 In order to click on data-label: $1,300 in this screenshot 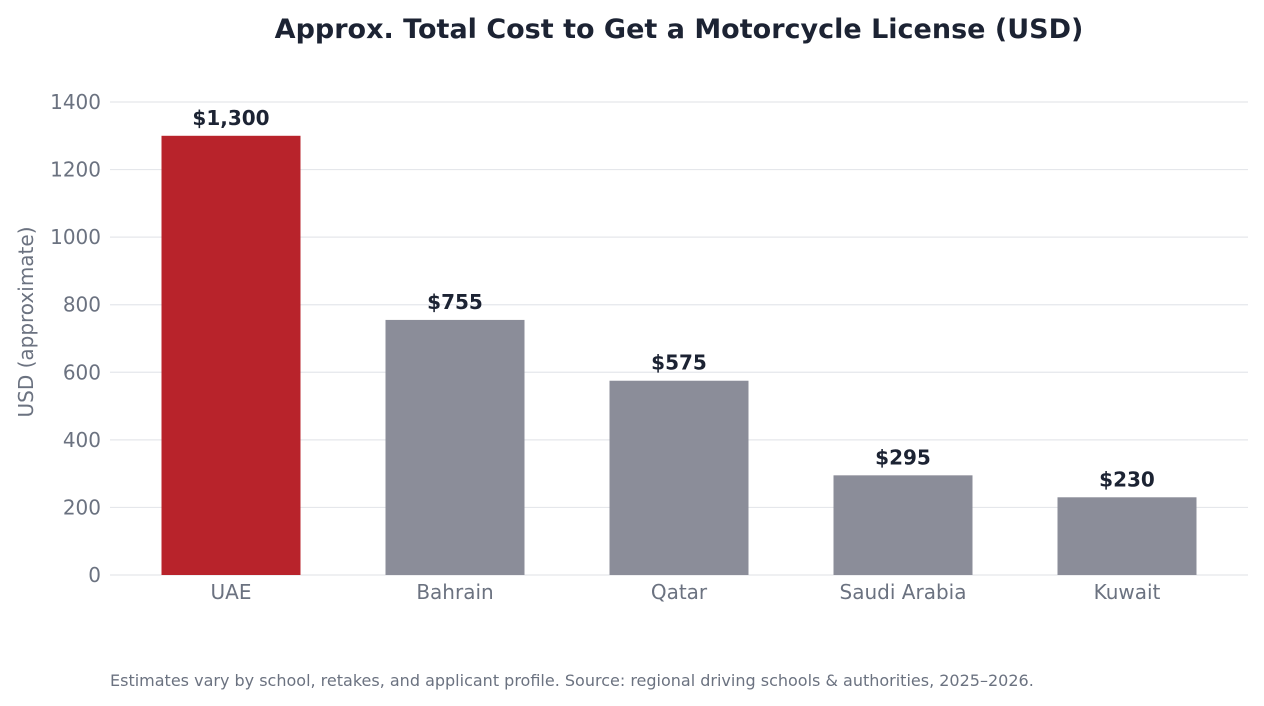, I will do `click(230, 118)`.